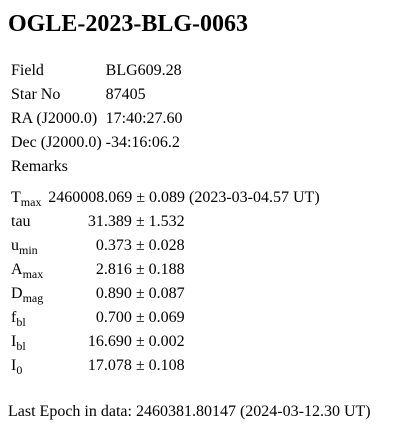 The height and width of the screenshot is (437, 403). What do you see at coordinates (128, 24) in the screenshot?
I see `page-title: OGLE-2023-BLG-0063` at bounding box center [128, 24].